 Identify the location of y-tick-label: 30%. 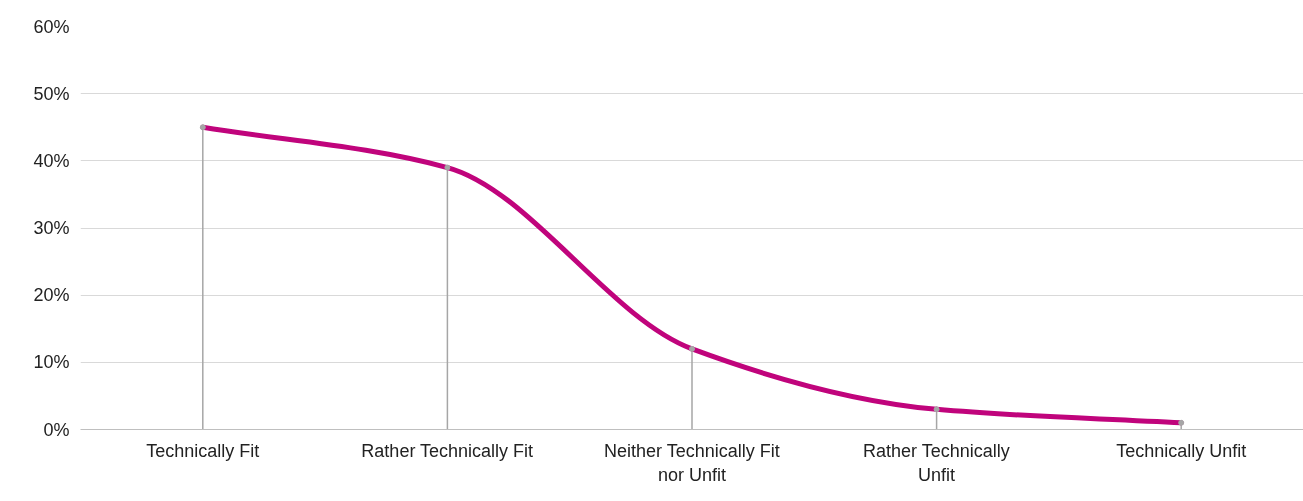
(51, 228).